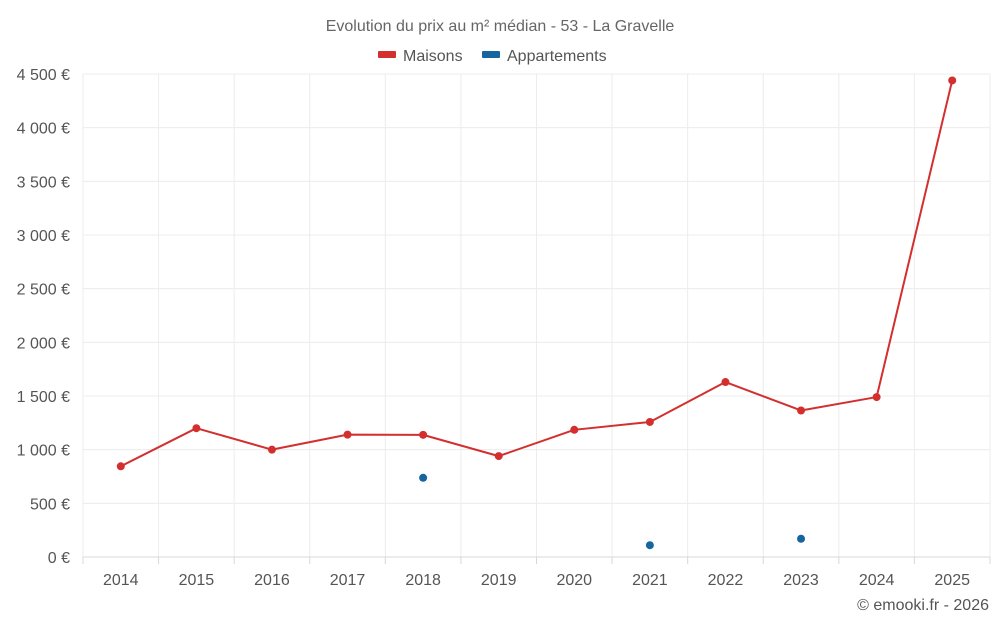 The width and height of the screenshot is (1000, 630). I want to click on x-tick-label: 2020, so click(574, 580).